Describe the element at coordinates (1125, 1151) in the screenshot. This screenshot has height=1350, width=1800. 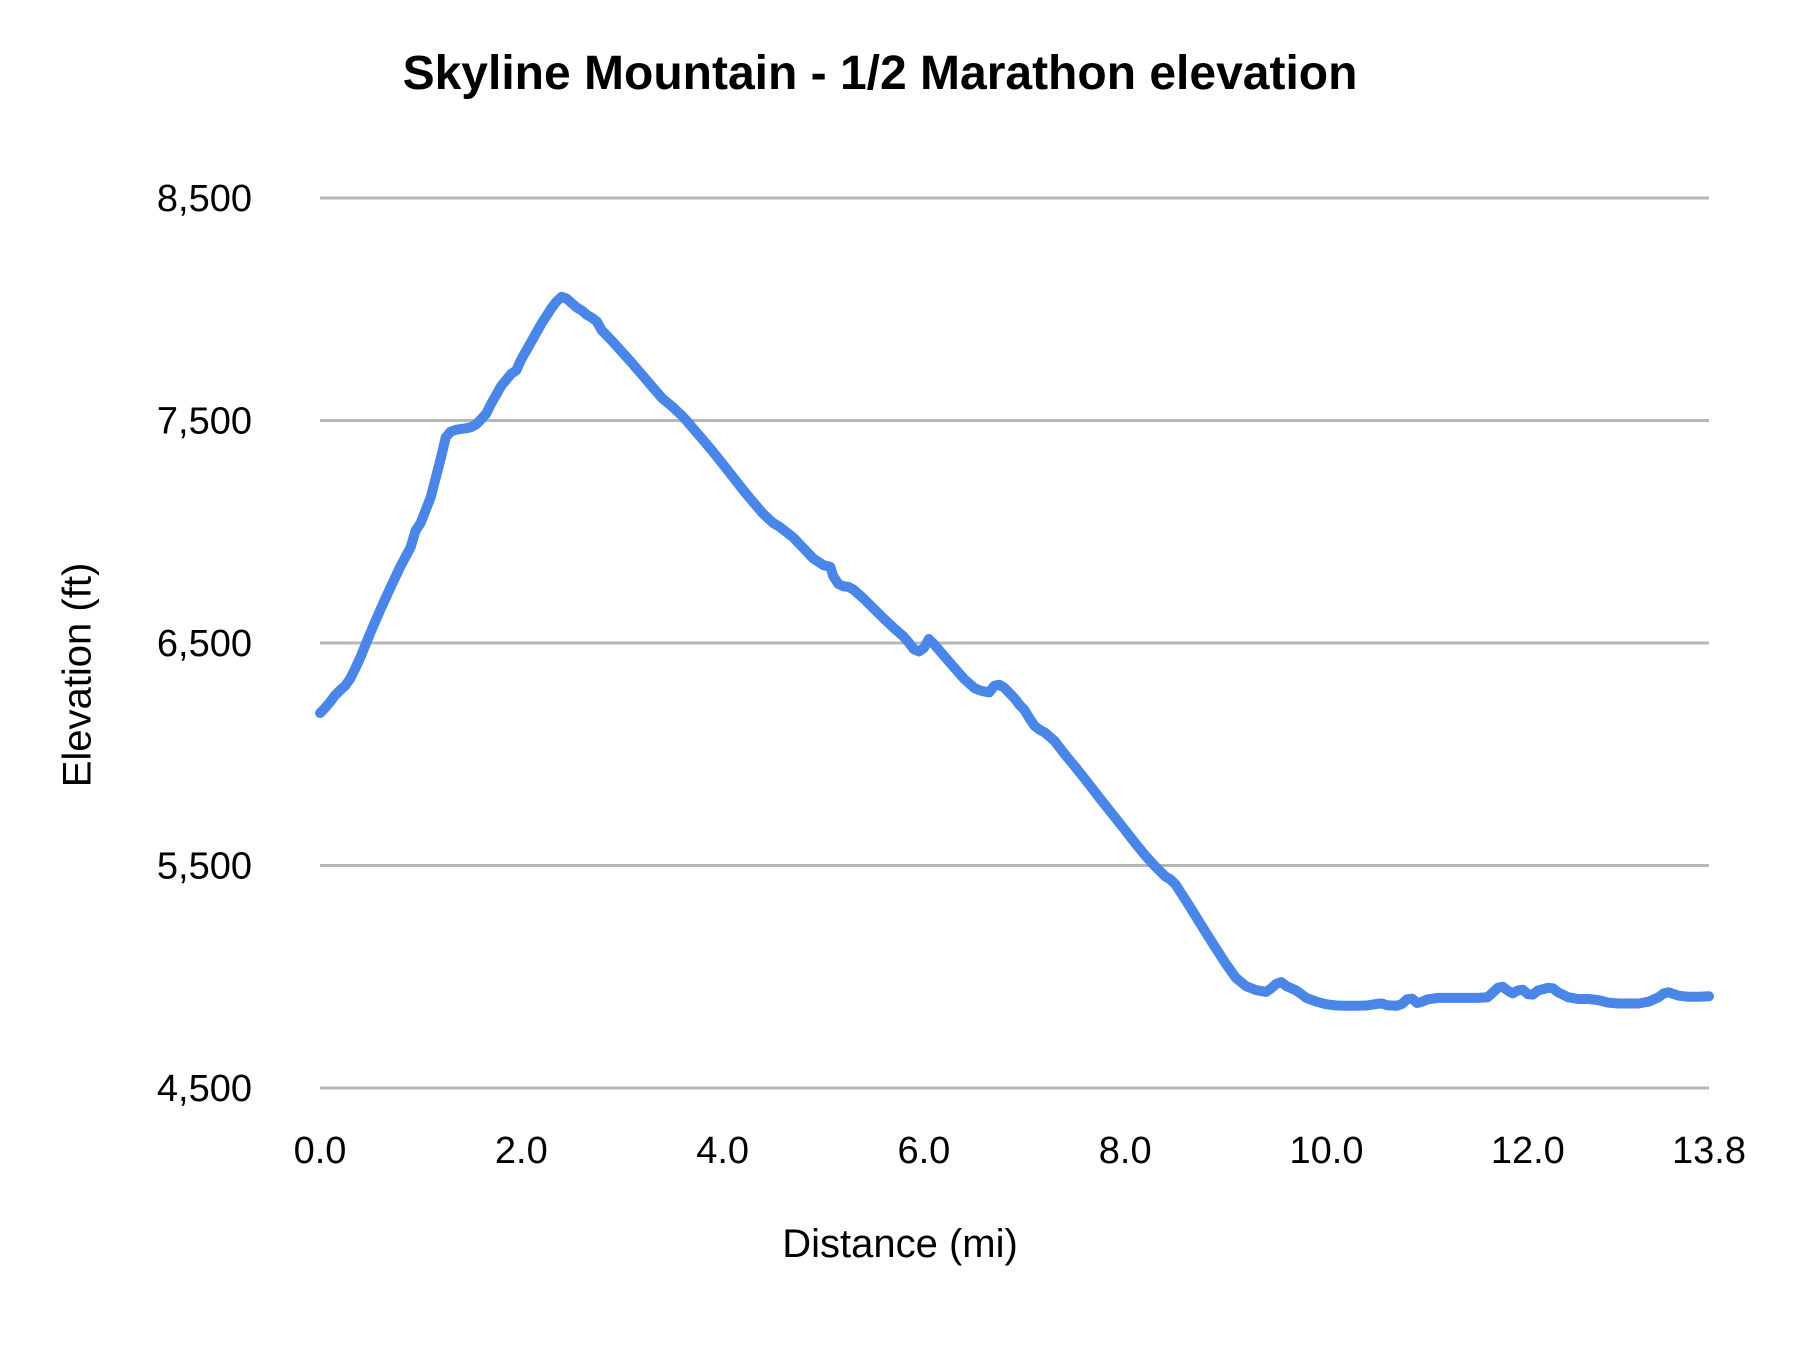
I see `x-tick-label: 8.0` at that location.